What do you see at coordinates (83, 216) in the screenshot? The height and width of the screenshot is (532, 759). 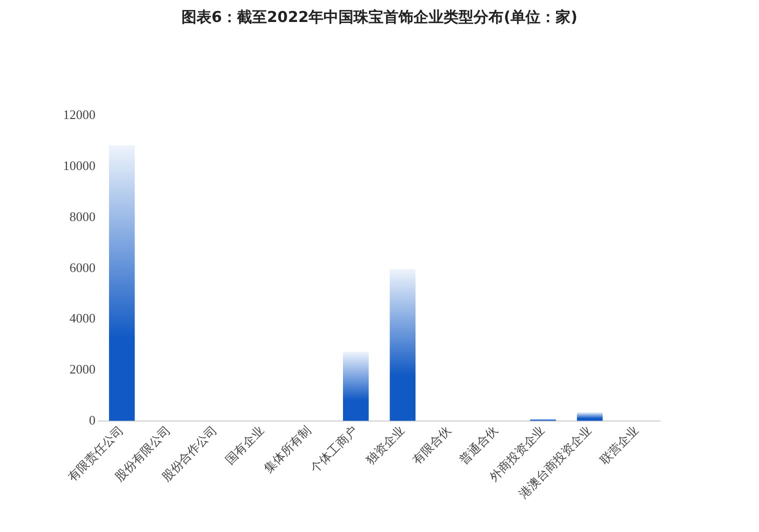 I see `y-tick-label: 8000` at bounding box center [83, 216].